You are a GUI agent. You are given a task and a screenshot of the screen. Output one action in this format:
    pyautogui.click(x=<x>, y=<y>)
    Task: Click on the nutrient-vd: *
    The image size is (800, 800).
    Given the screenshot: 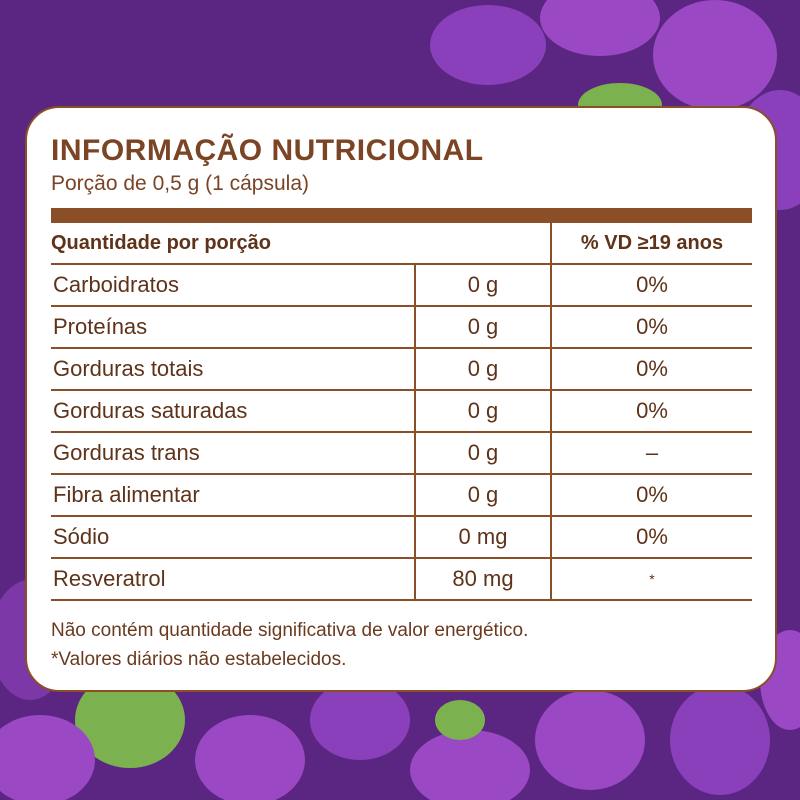 What is the action you would take?
    pyautogui.click(x=651, y=579)
    